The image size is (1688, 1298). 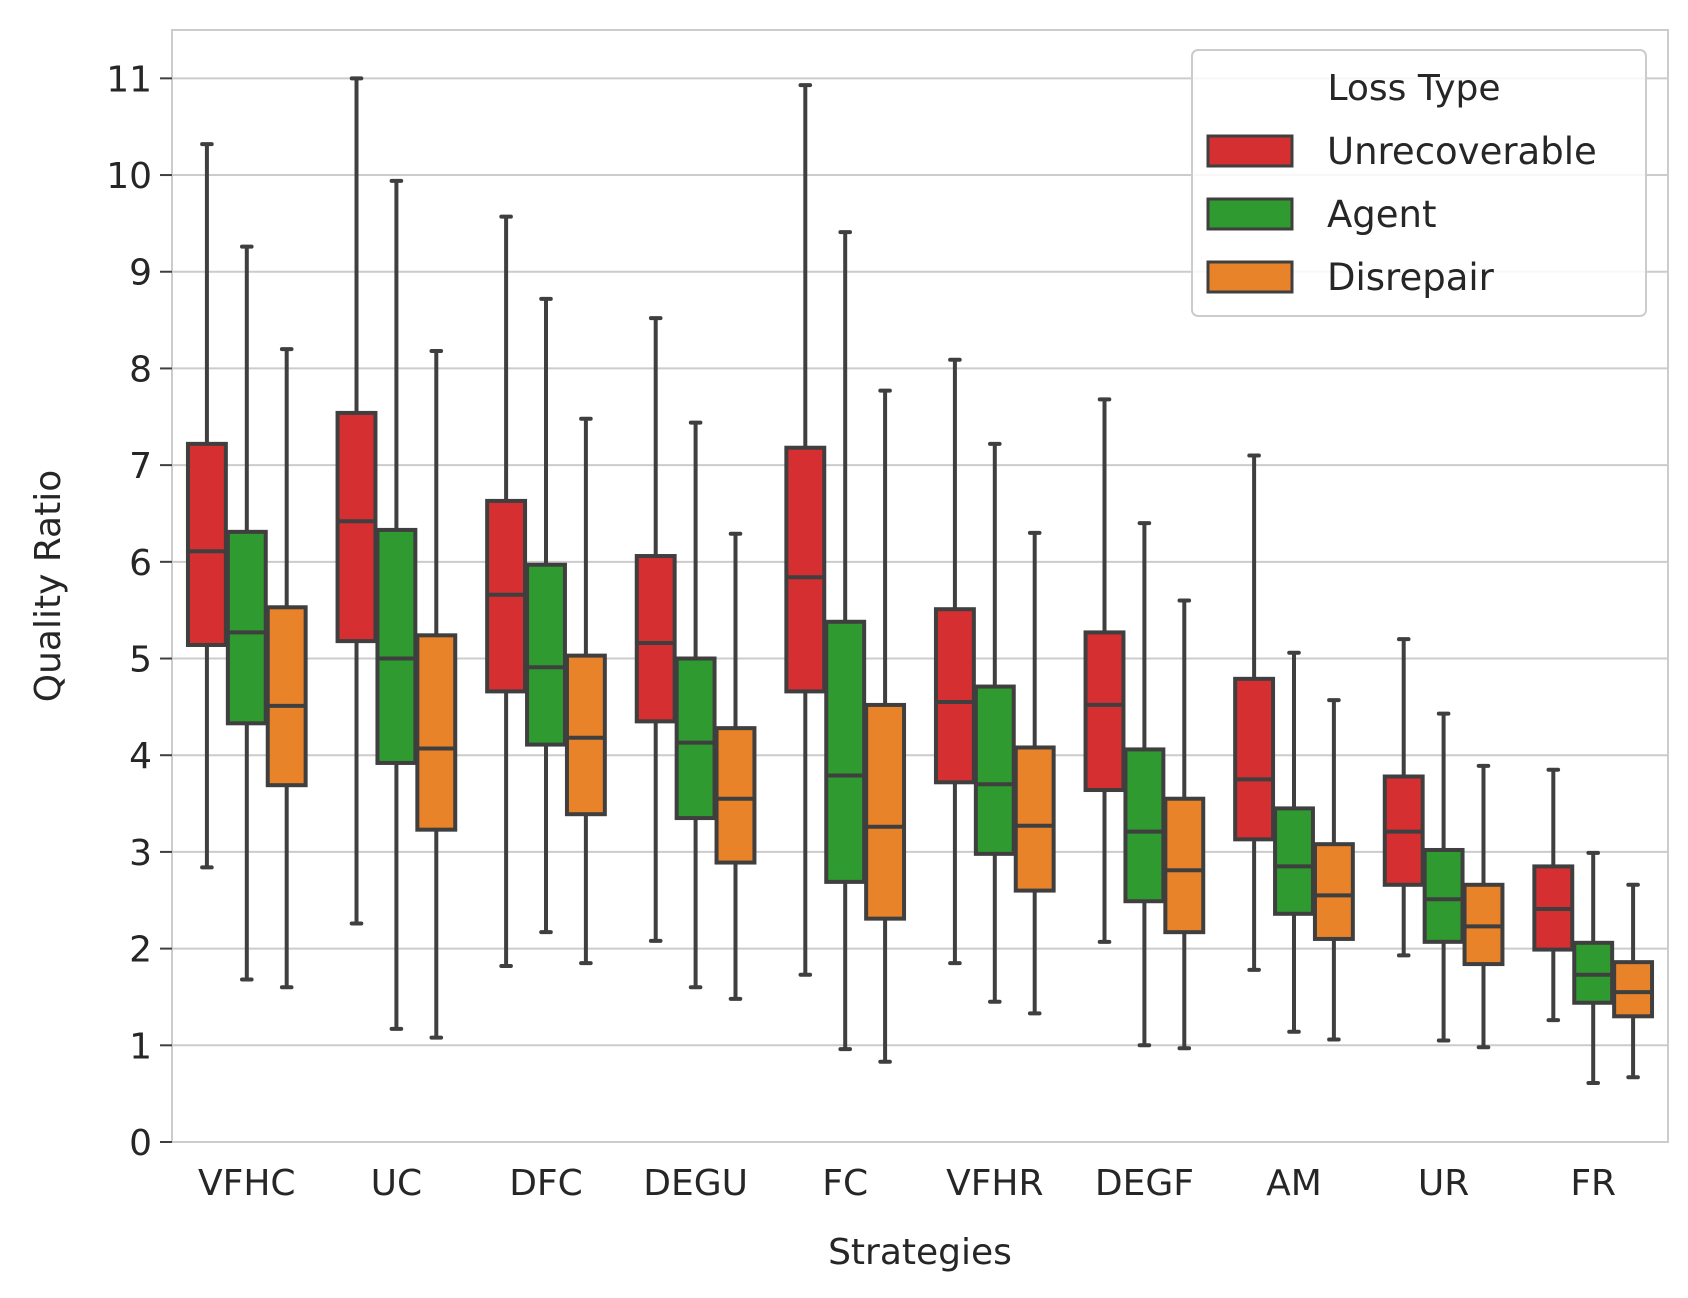 What do you see at coordinates (129, 79) in the screenshot?
I see `y-tick-label: 11` at bounding box center [129, 79].